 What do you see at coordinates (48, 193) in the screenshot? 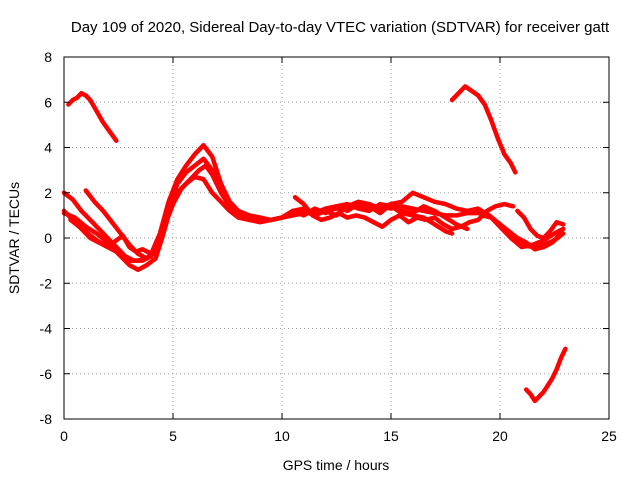
I see `y-tick-label: 2` at bounding box center [48, 193].